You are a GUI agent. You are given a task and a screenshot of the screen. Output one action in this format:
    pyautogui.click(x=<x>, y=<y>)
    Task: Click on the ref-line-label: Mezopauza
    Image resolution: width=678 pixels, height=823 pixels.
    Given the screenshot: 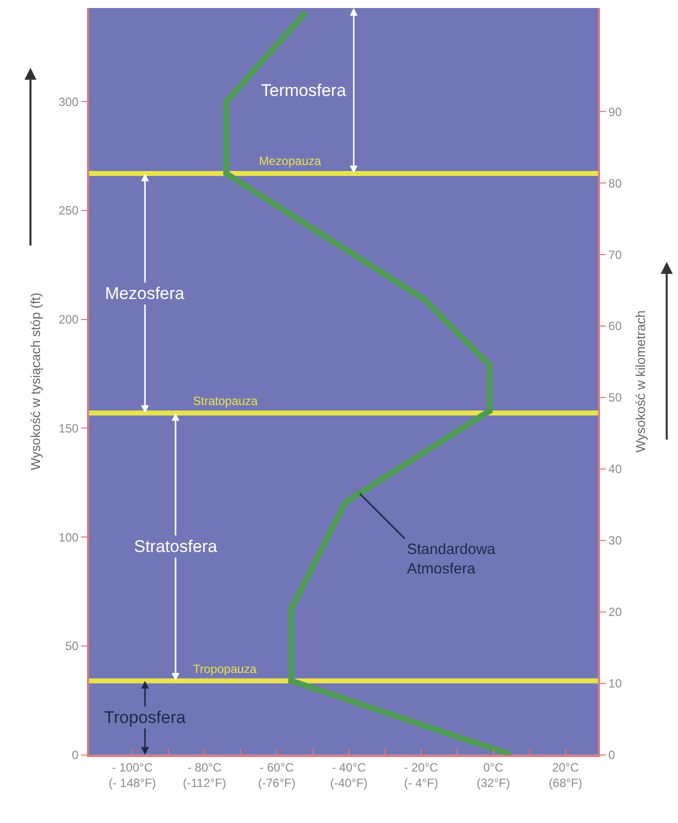 What is the action you would take?
    pyautogui.click(x=290, y=161)
    